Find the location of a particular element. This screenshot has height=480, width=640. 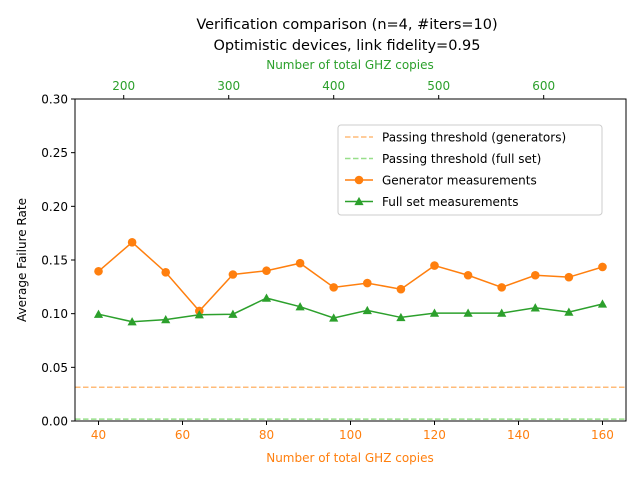

y-tick-label-4: 0.20 is located at coordinates (54, 207).